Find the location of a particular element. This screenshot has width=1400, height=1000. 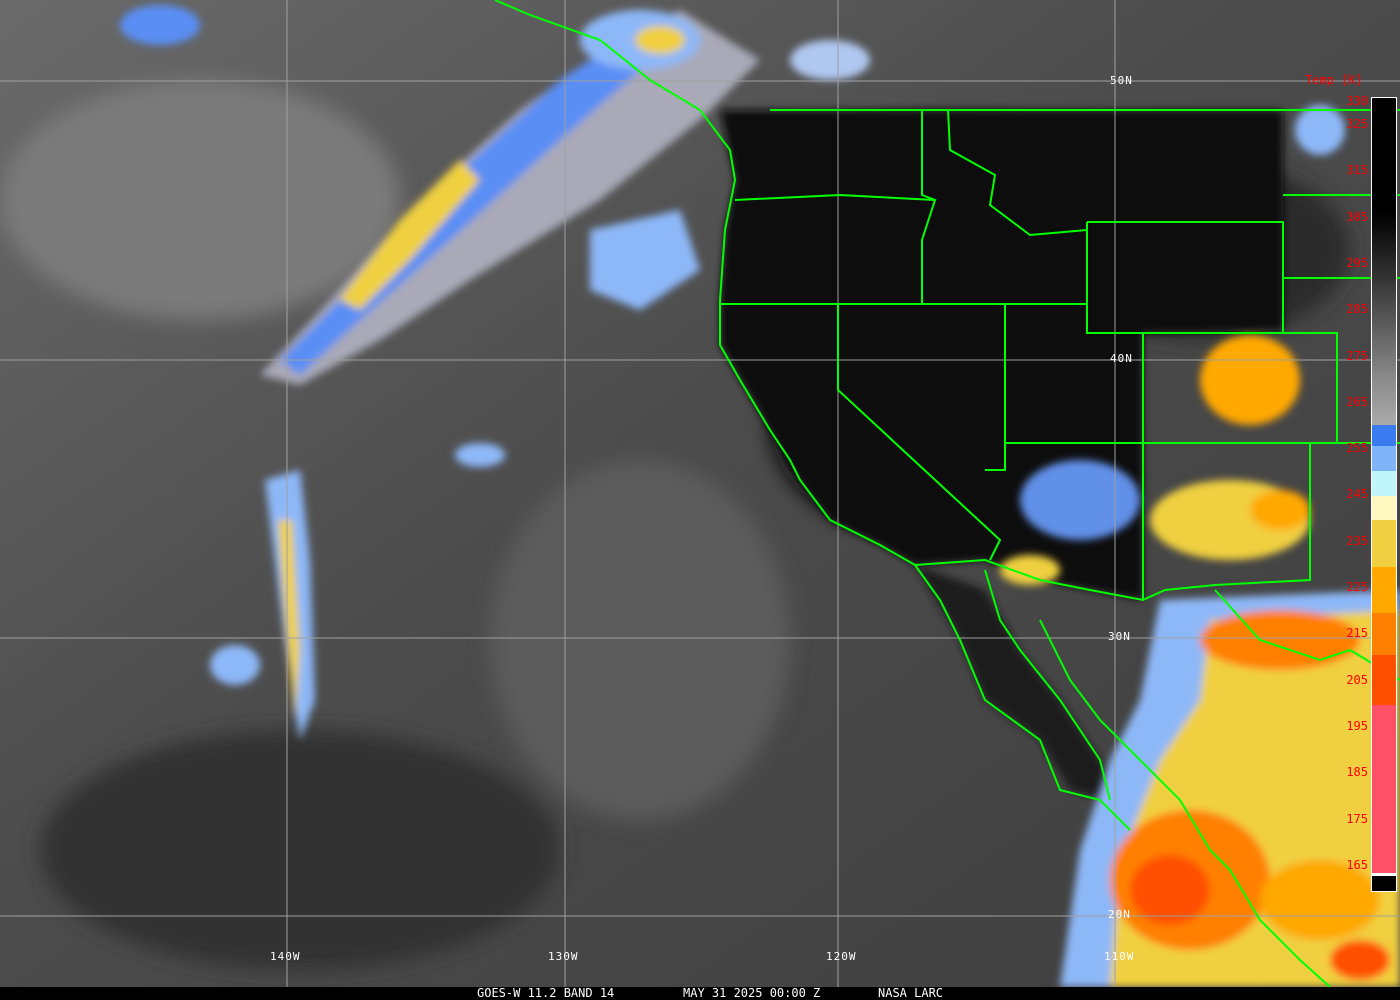

border-idaho is located at coordinates (929, 207).